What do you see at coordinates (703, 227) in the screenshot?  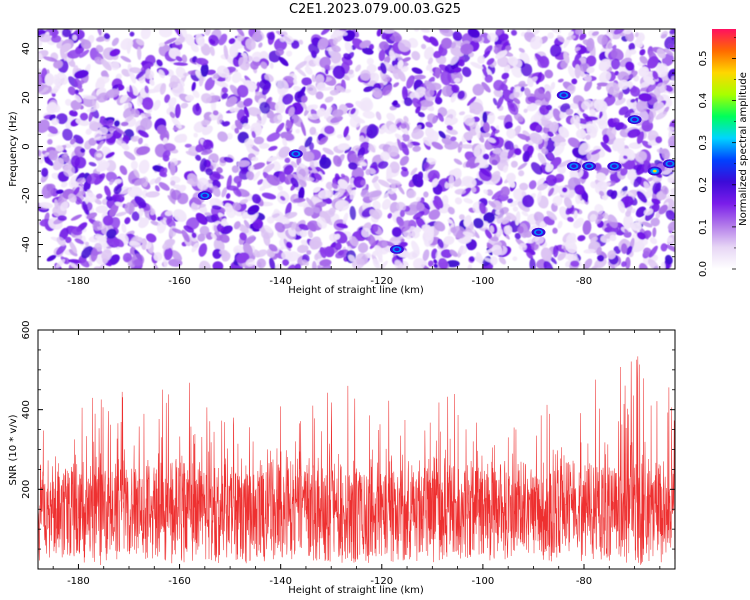 I see `colorbar-tick-label: 0.1` at bounding box center [703, 227].